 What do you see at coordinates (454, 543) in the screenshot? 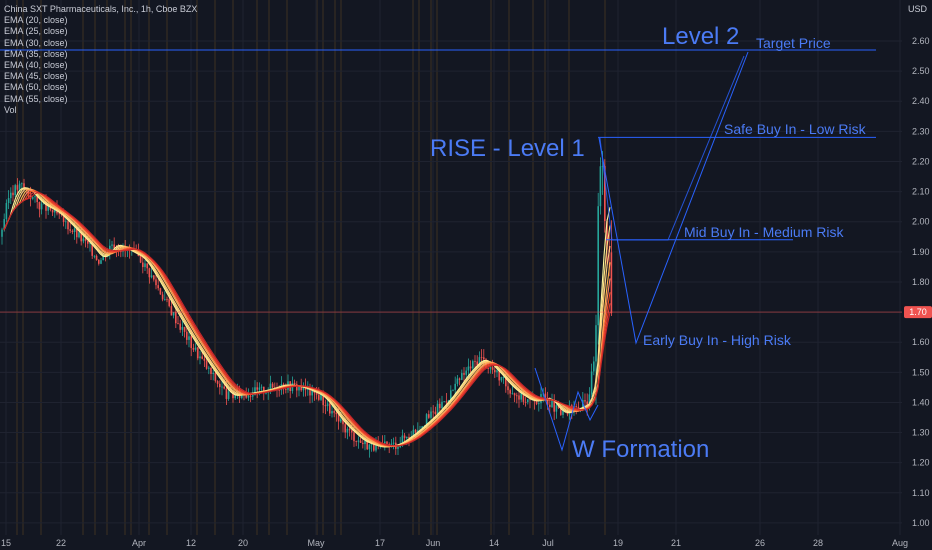
I see `time-axis: 15 22 Apr 12 20 May 17 Jun 14 Jul 19 21 26 28 Aug` at bounding box center [454, 543].